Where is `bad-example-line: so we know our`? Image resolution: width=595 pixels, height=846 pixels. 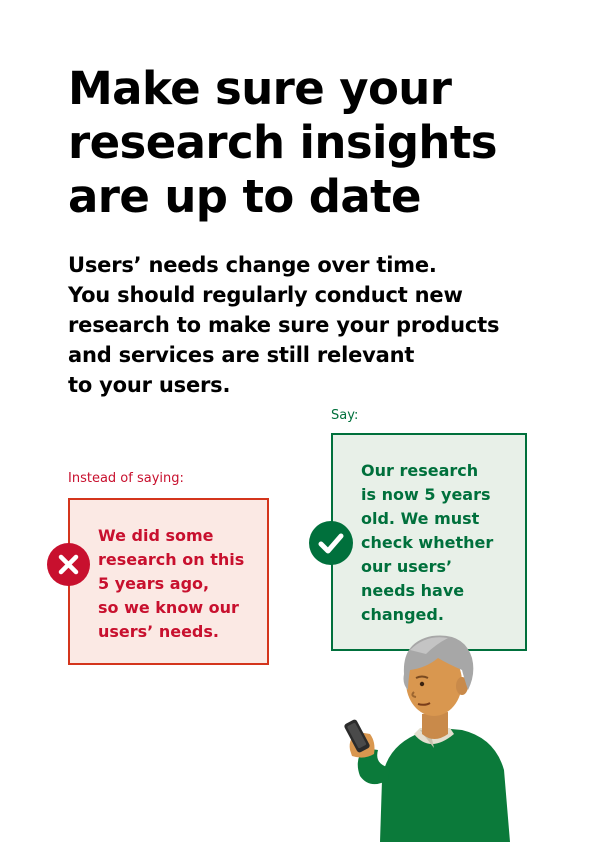 bad-example-line: so we know our is located at coordinates (168, 607).